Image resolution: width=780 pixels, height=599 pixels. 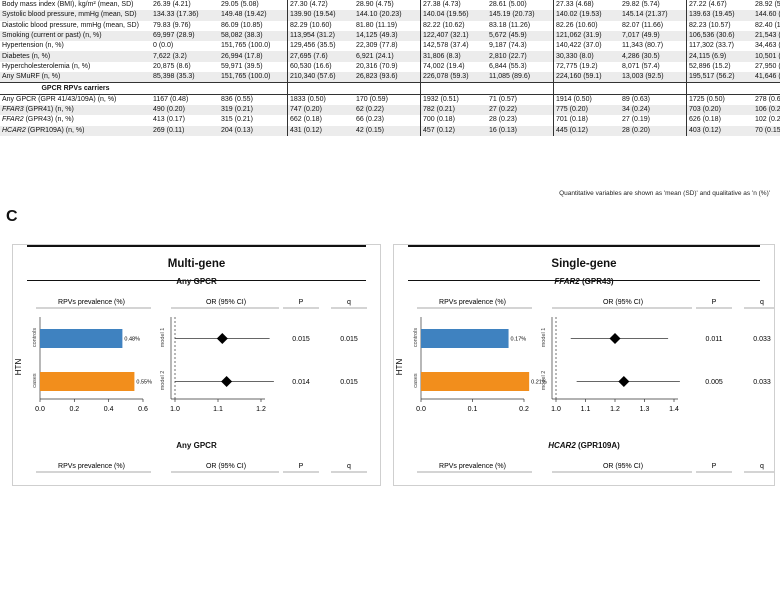 What do you see at coordinates (75, 110) in the screenshot?
I see `row-label: FFAR3 (GPR41) (n, %)` at bounding box center [75, 110].